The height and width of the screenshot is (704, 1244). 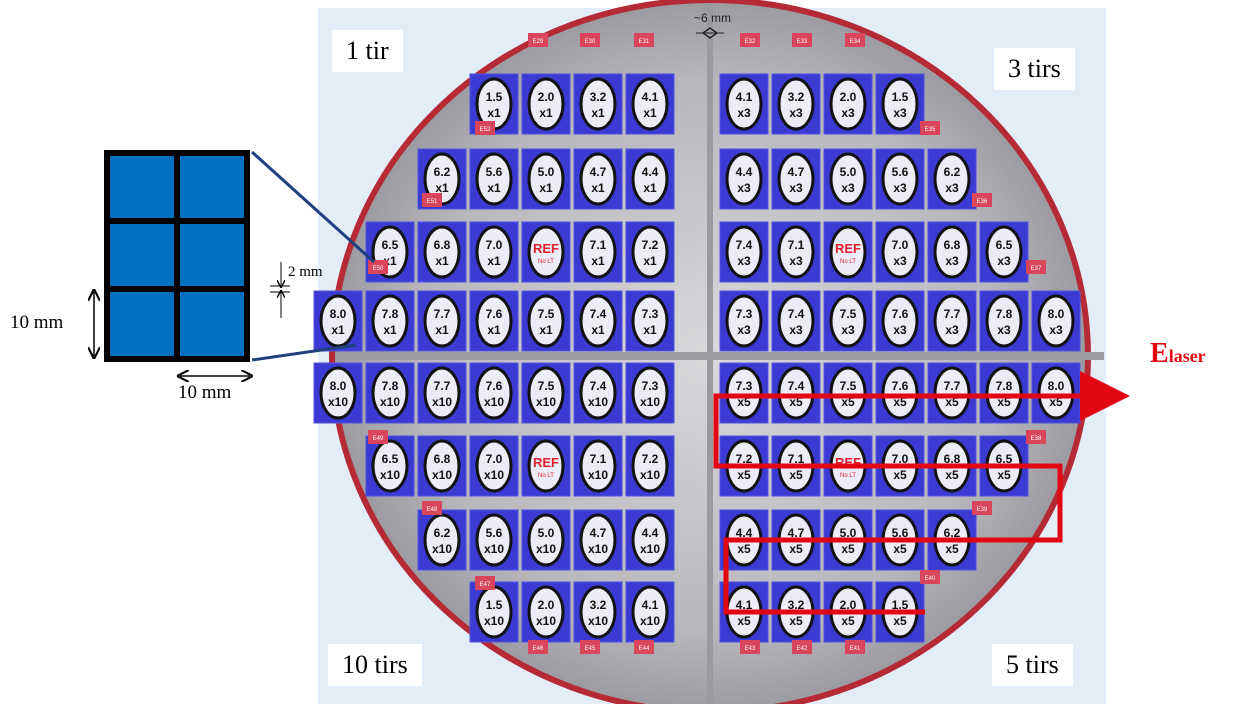 I want to click on laser-energy-sub: laser, so click(x=1187, y=356).